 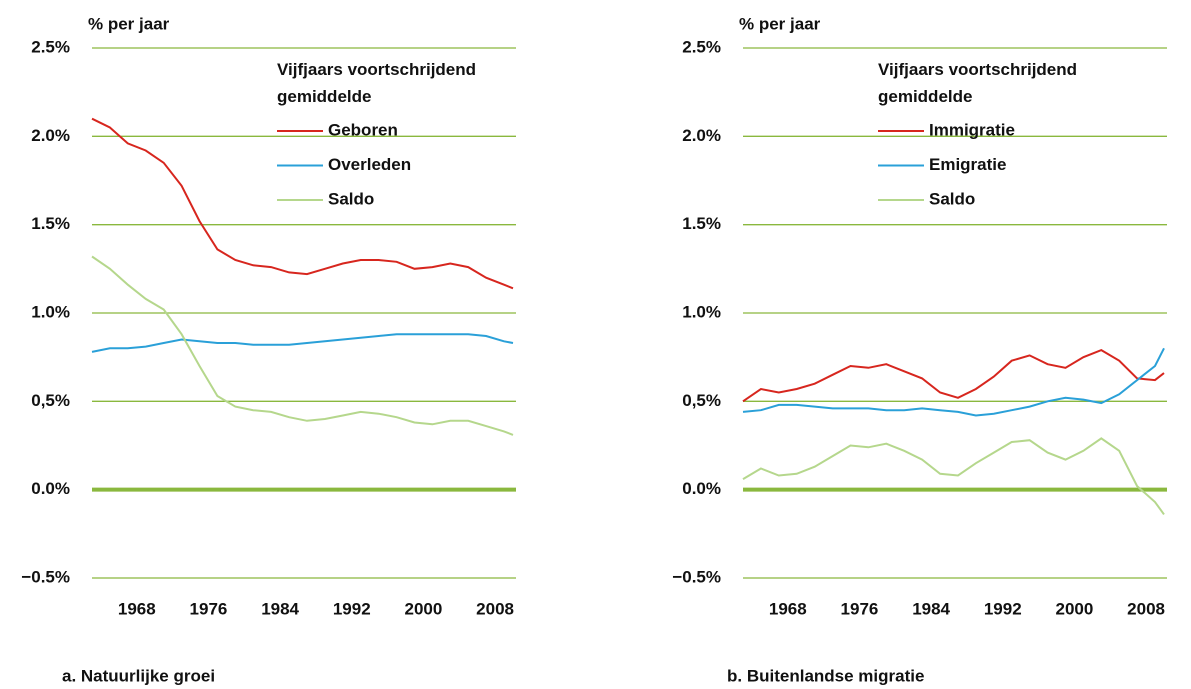 What do you see at coordinates (369, 164) in the screenshot?
I see `legend-label: Overleden` at bounding box center [369, 164].